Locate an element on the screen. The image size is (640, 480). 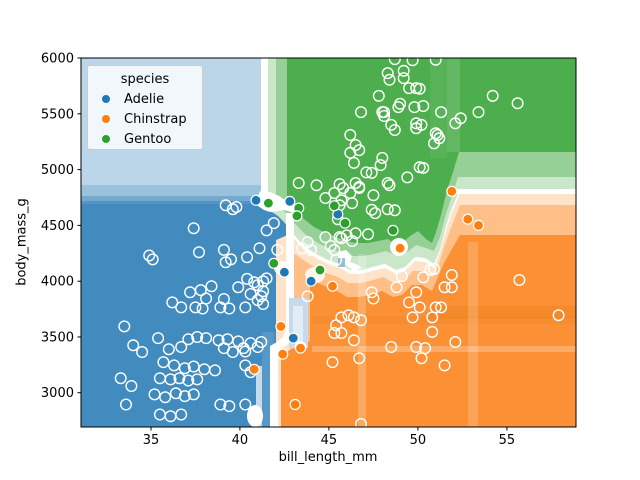
legend: species Adelie Chinstrap Gentoo is located at coordinates (145, 107).